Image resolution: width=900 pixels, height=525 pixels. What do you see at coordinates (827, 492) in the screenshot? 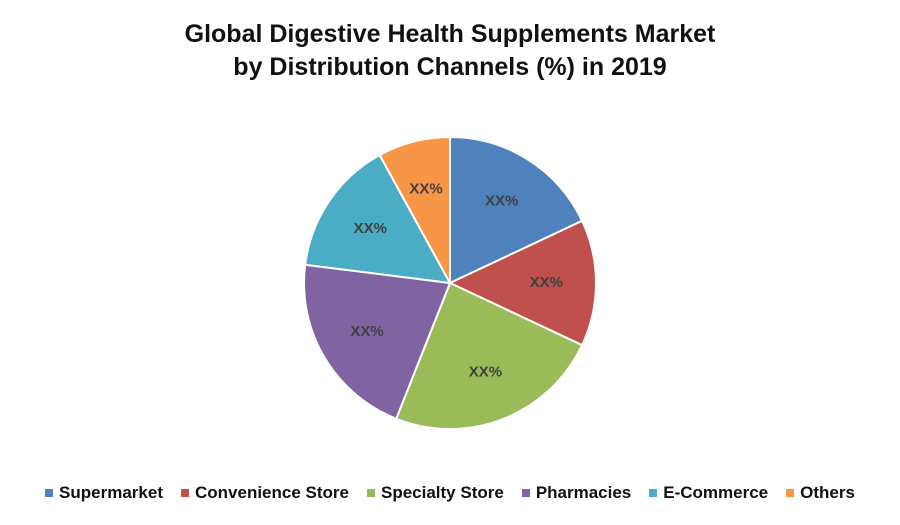
I see `legend-label-others: Others` at bounding box center [827, 492].